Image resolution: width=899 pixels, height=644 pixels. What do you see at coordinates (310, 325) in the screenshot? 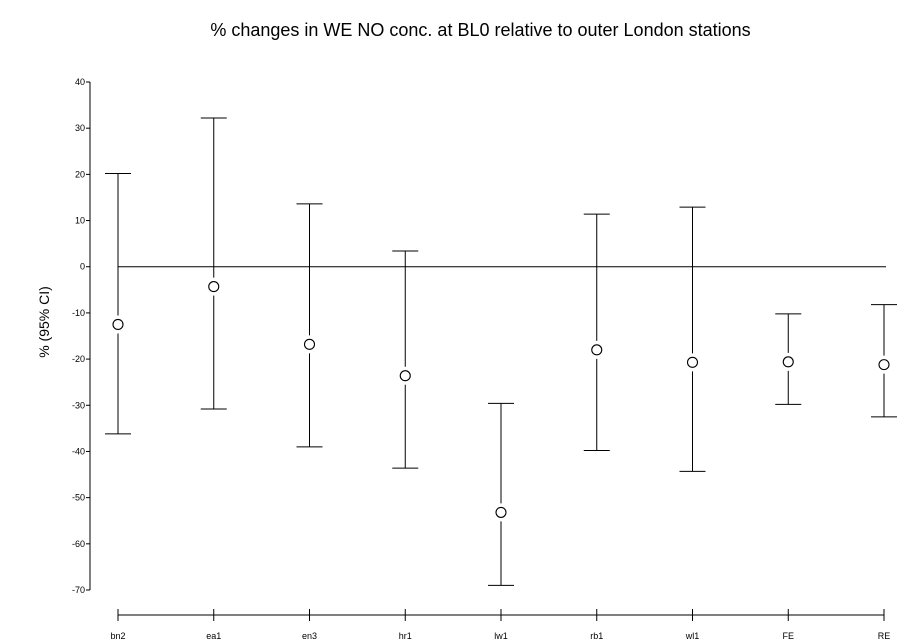
I see `ci-group-en3` at bounding box center [310, 325].